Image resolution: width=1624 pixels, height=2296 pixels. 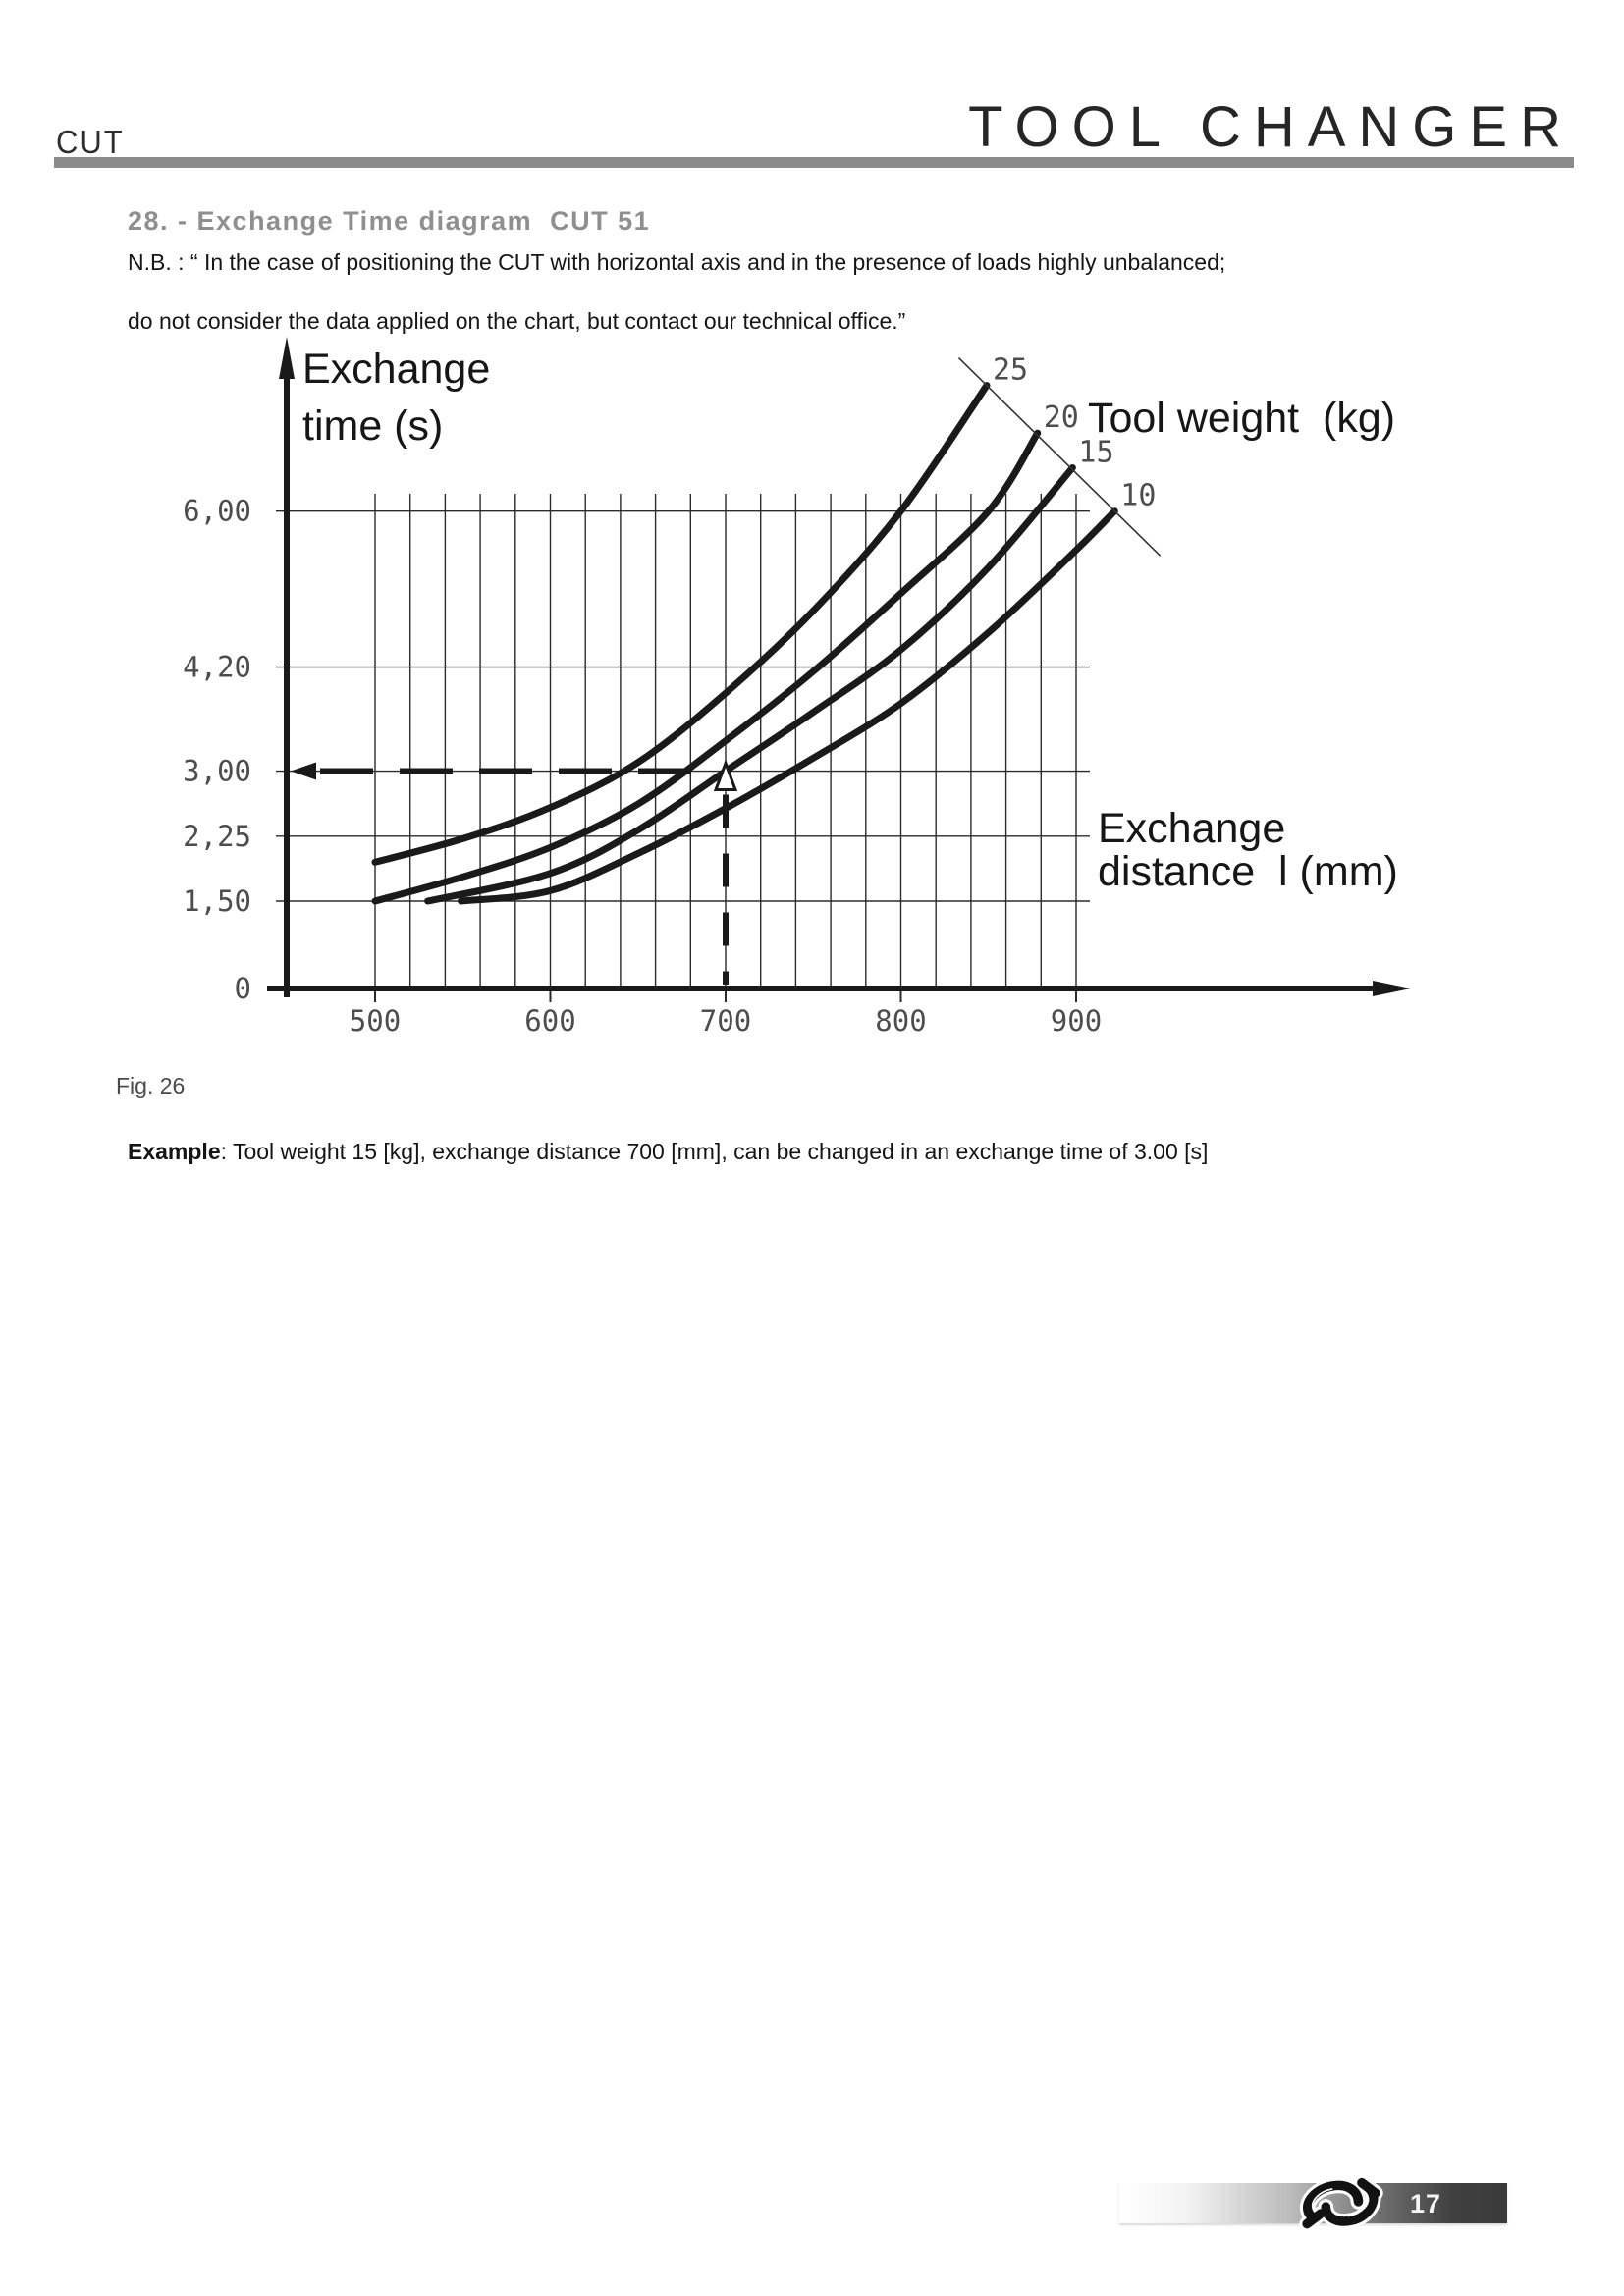 I want to click on y-tick-label: 0, so click(x=243, y=989).